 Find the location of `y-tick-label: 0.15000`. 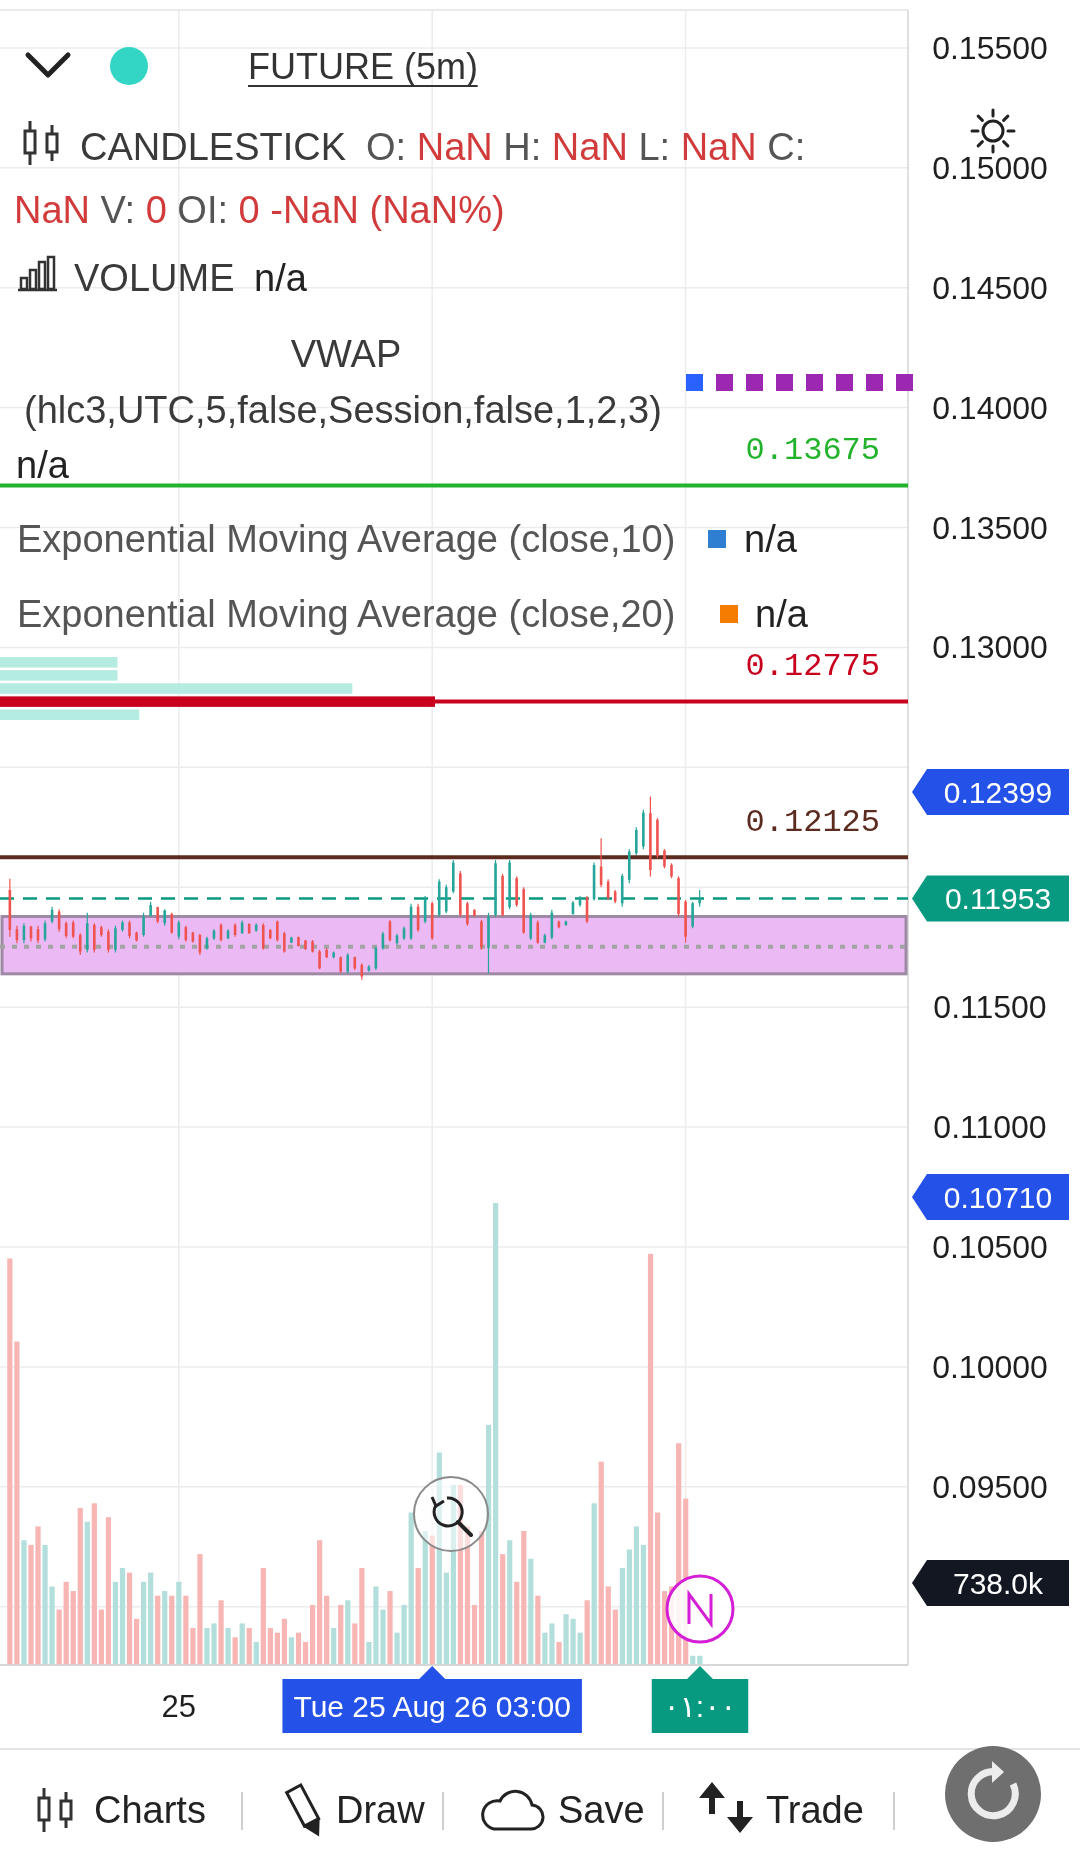

y-tick-label: 0.15000 is located at coordinates (990, 167).